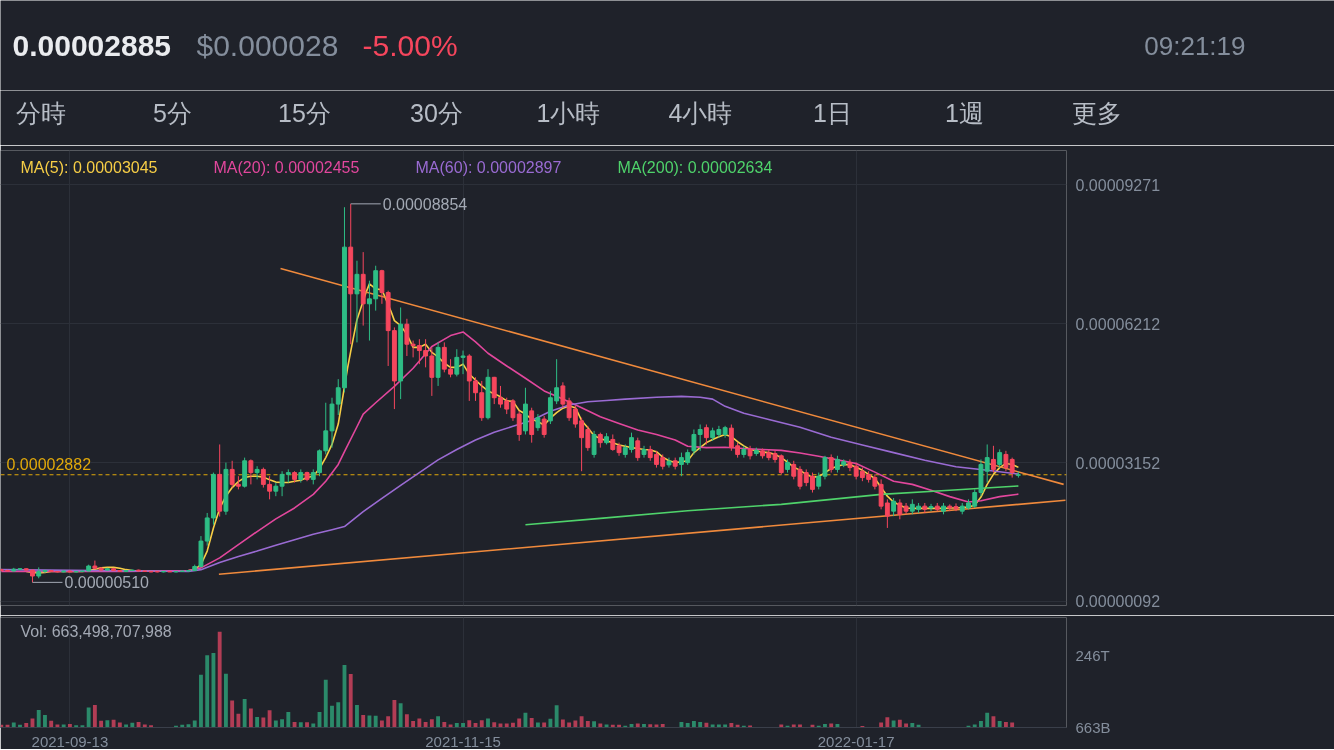 The image size is (1334, 750). I want to click on ref-line-label: 0.00002882, so click(49, 464).